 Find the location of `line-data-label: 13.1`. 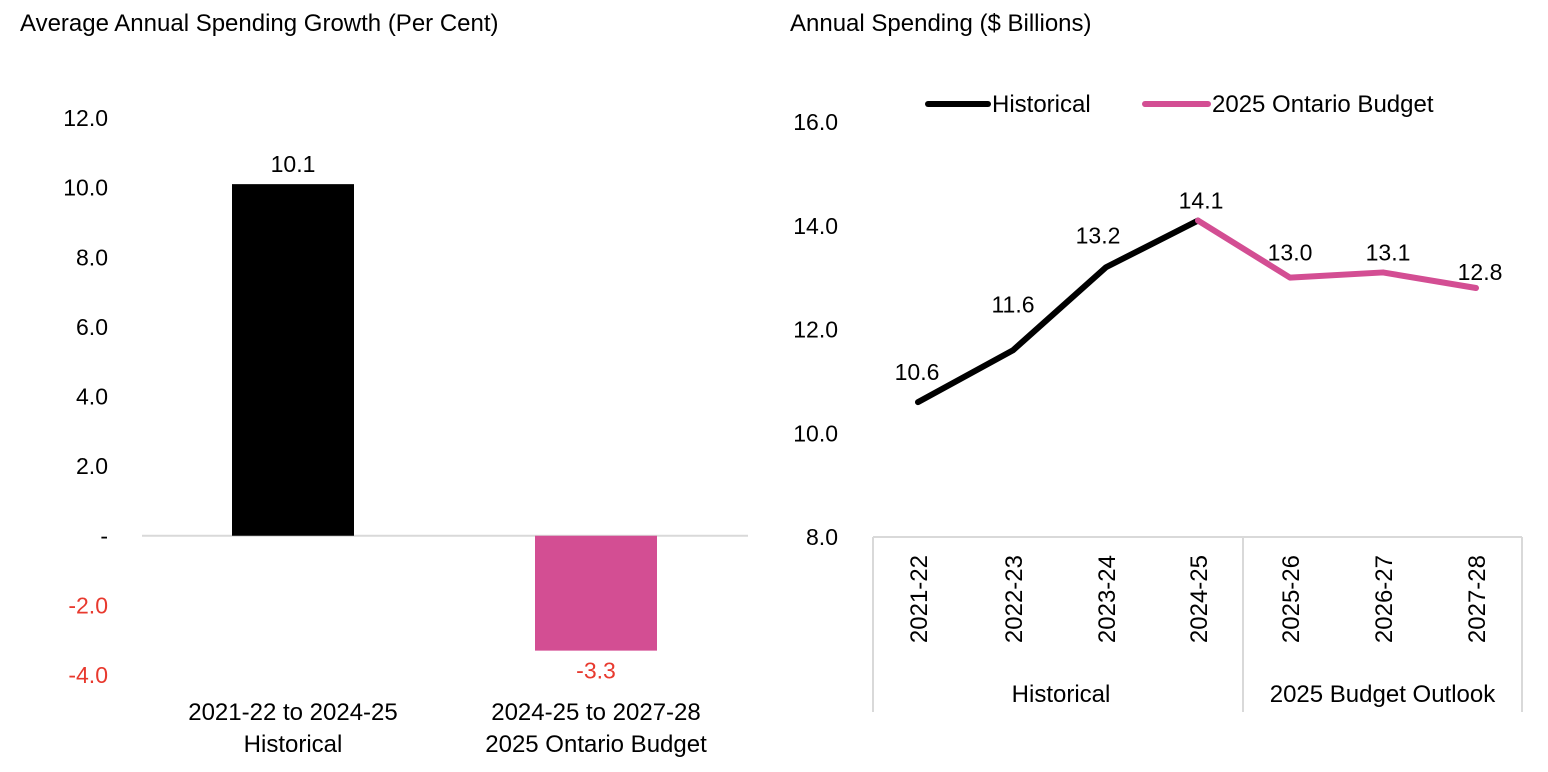

line-data-label: 13.1 is located at coordinates (1388, 252).